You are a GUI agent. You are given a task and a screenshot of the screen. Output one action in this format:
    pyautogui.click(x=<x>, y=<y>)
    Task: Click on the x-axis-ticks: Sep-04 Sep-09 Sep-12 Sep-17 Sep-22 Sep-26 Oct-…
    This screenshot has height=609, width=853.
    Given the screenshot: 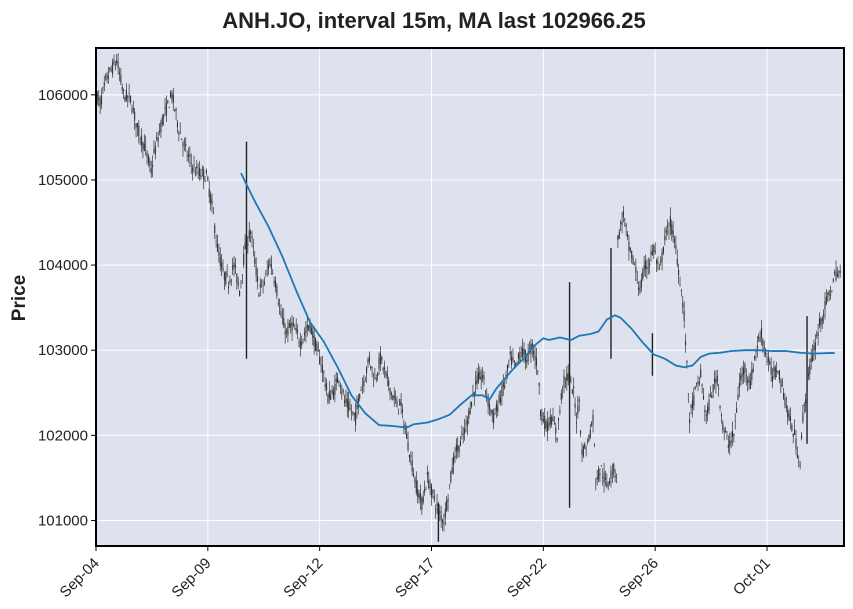 What is the action you would take?
    pyautogui.click(x=415, y=573)
    